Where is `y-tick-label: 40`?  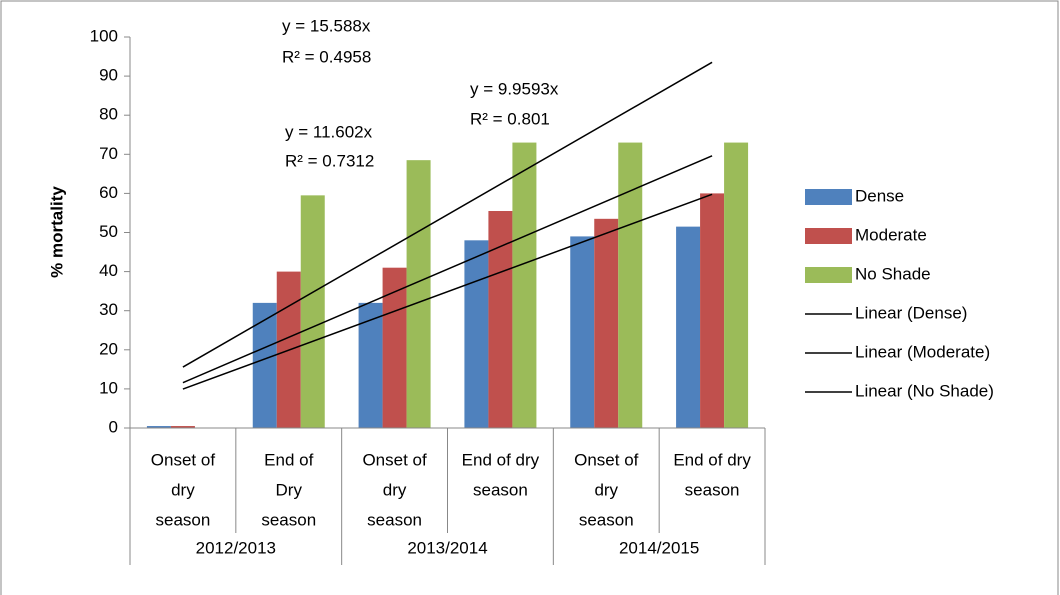
y-tick-label: 40 is located at coordinates (108, 270).